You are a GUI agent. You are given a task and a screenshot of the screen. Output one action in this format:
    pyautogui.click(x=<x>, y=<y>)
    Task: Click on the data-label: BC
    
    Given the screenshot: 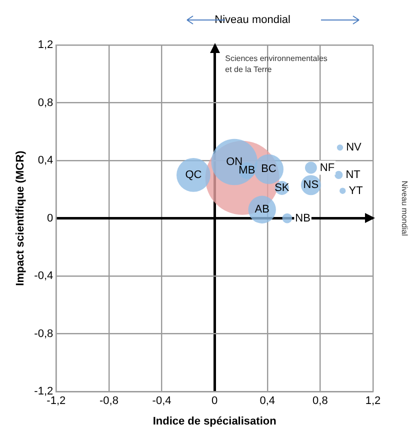 What is the action you would take?
    pyautogui.click(x=268, y=169)
    